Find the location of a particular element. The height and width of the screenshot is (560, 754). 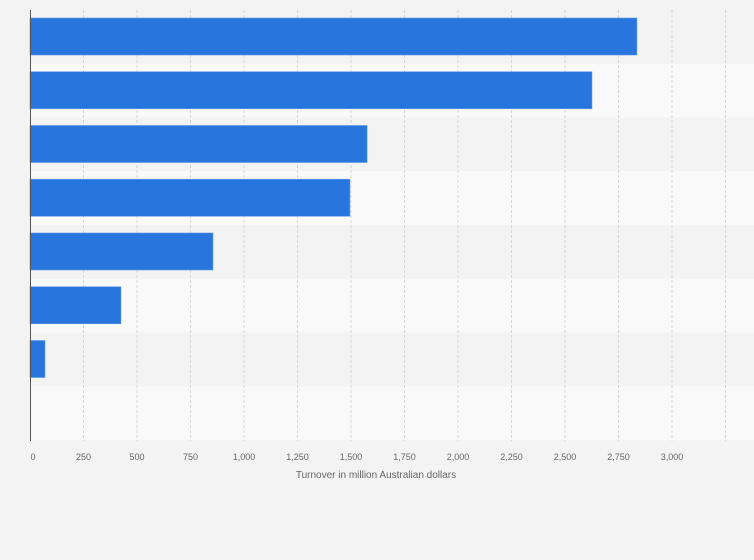

x-tick-label: 1,750 is located at coordinates (404, 457).